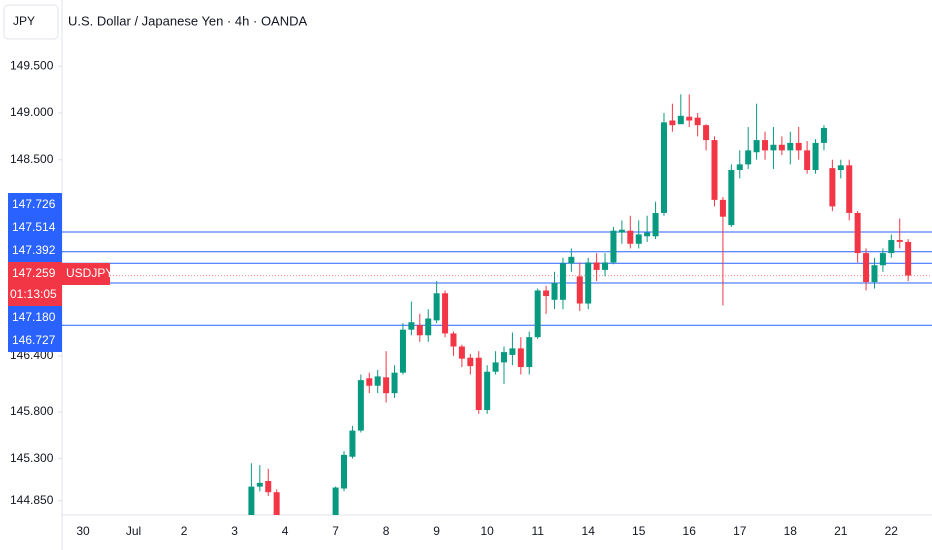  I want to click on x-tick-label: 21, so click(841, 531).